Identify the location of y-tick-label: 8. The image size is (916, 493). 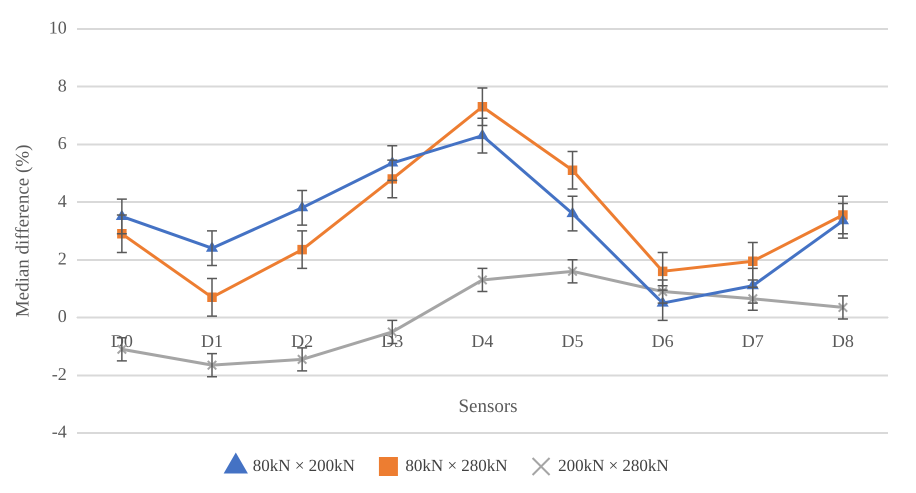
(62, 85).